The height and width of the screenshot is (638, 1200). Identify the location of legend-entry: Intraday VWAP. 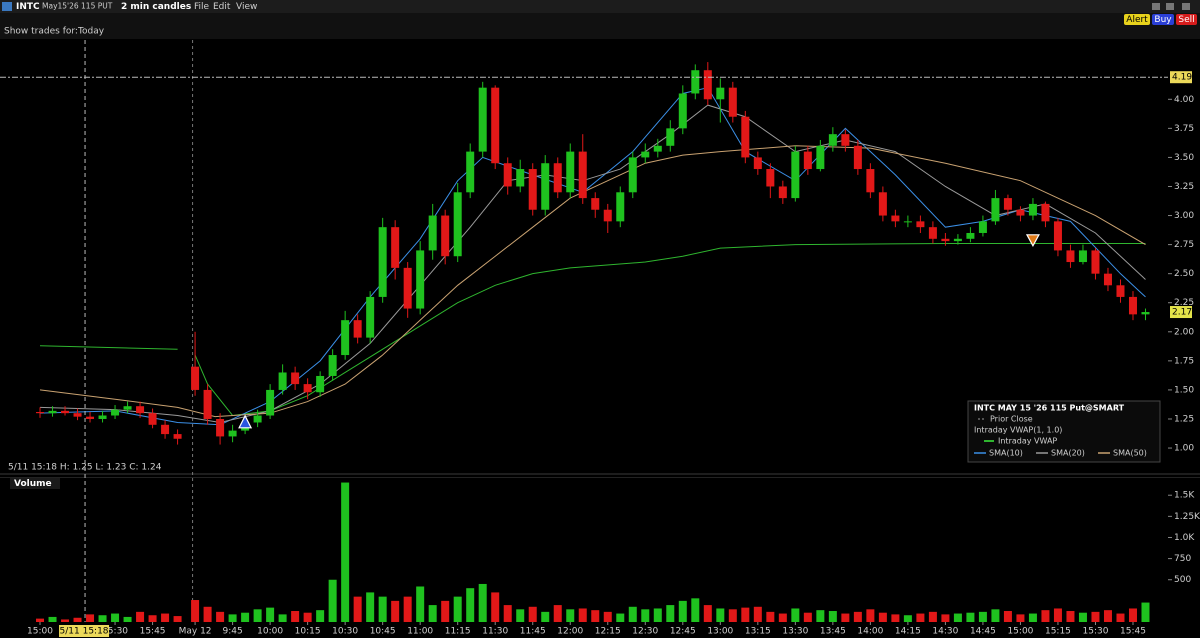
(1027, 441).